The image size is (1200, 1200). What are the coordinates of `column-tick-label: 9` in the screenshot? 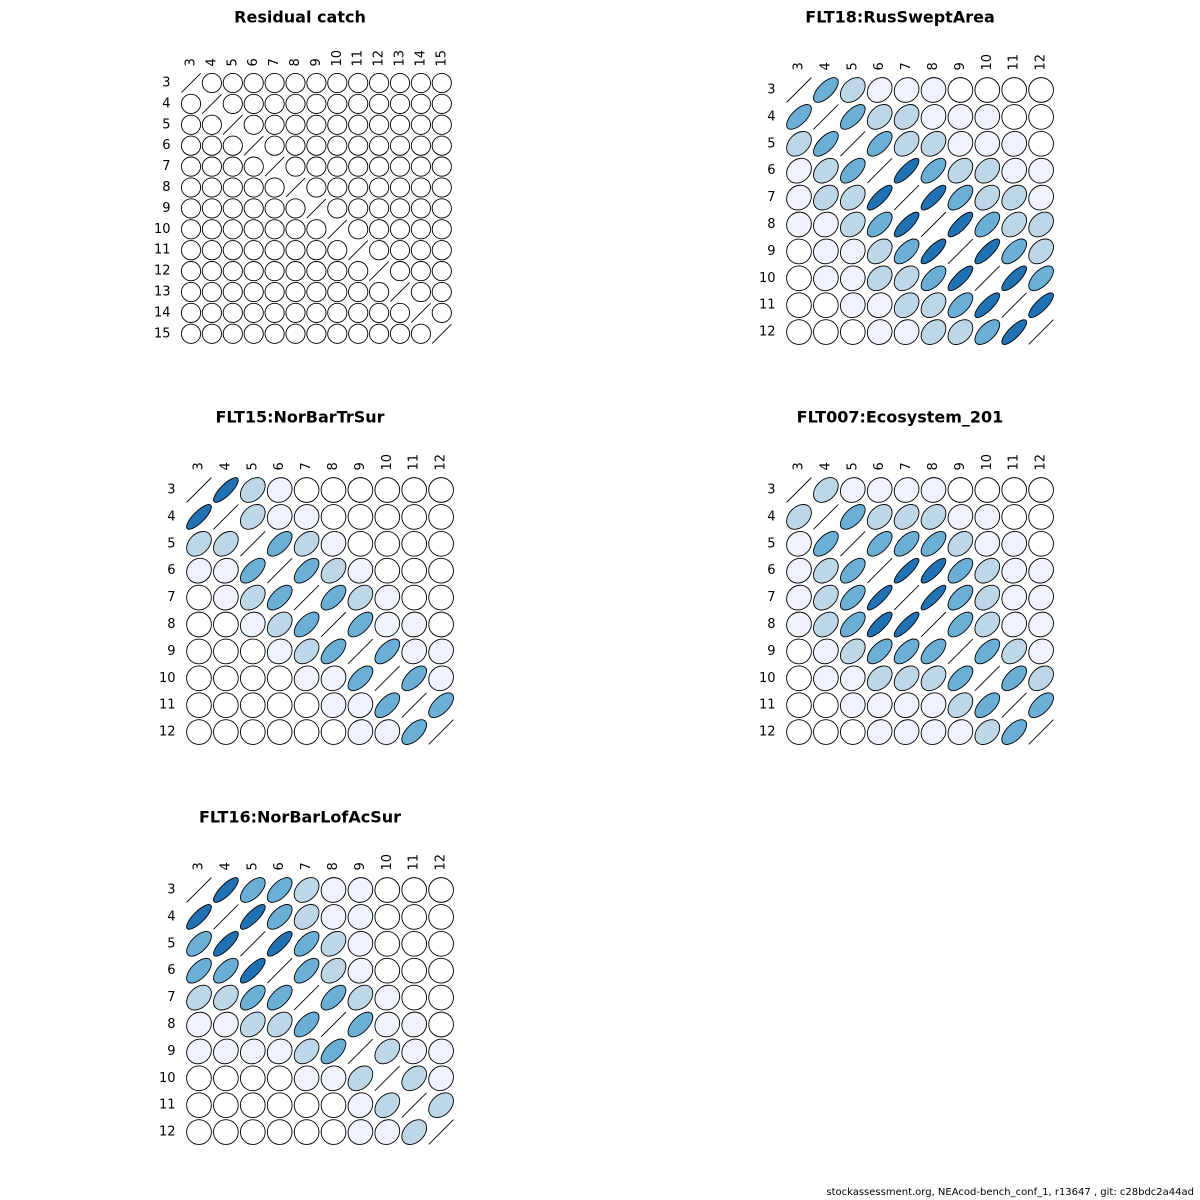 It's located at (360, 466).